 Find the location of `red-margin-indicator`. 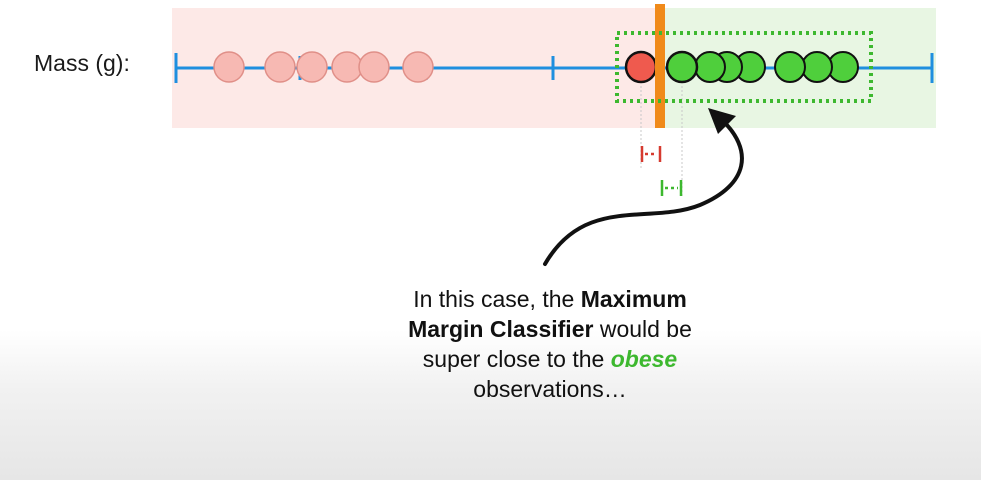

red-margin-indicator is located at coordinates (651, 154).